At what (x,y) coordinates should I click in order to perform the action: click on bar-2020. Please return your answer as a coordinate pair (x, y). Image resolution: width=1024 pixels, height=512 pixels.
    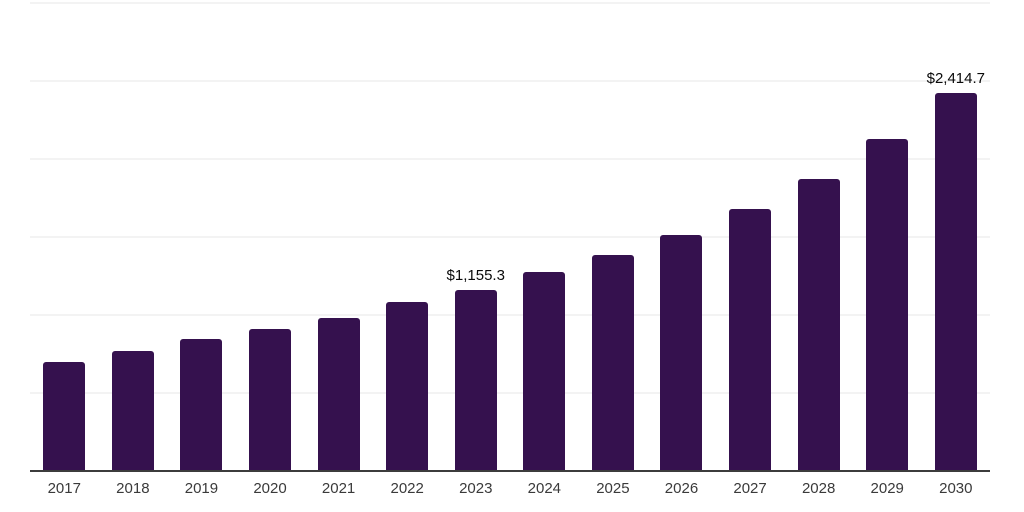
    Looking at the image, I should click on (270, 399).